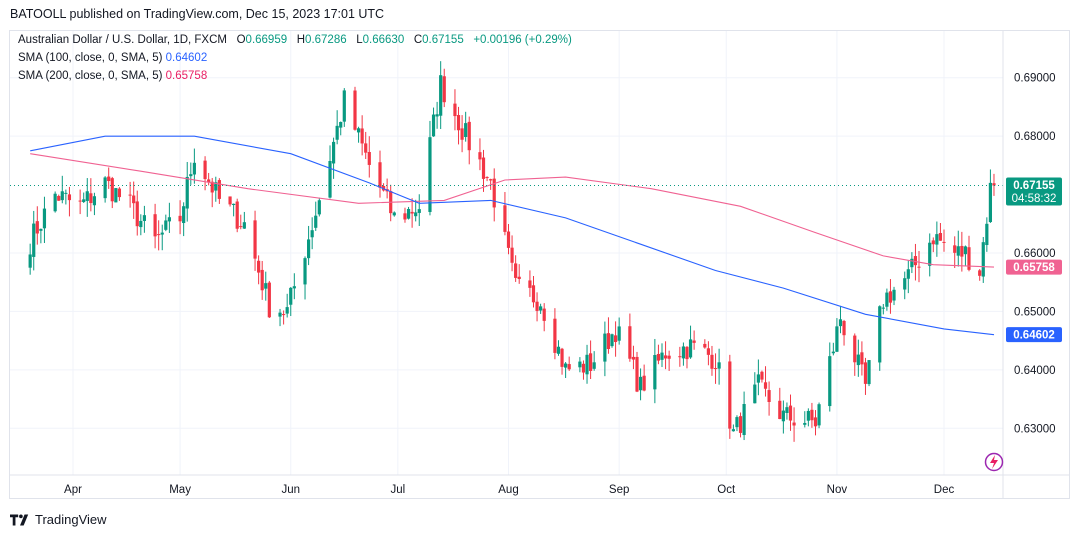 This screenshot has width=1080, height=538. I want to click on tradingview-footer: TradingView, so click(58, 519).